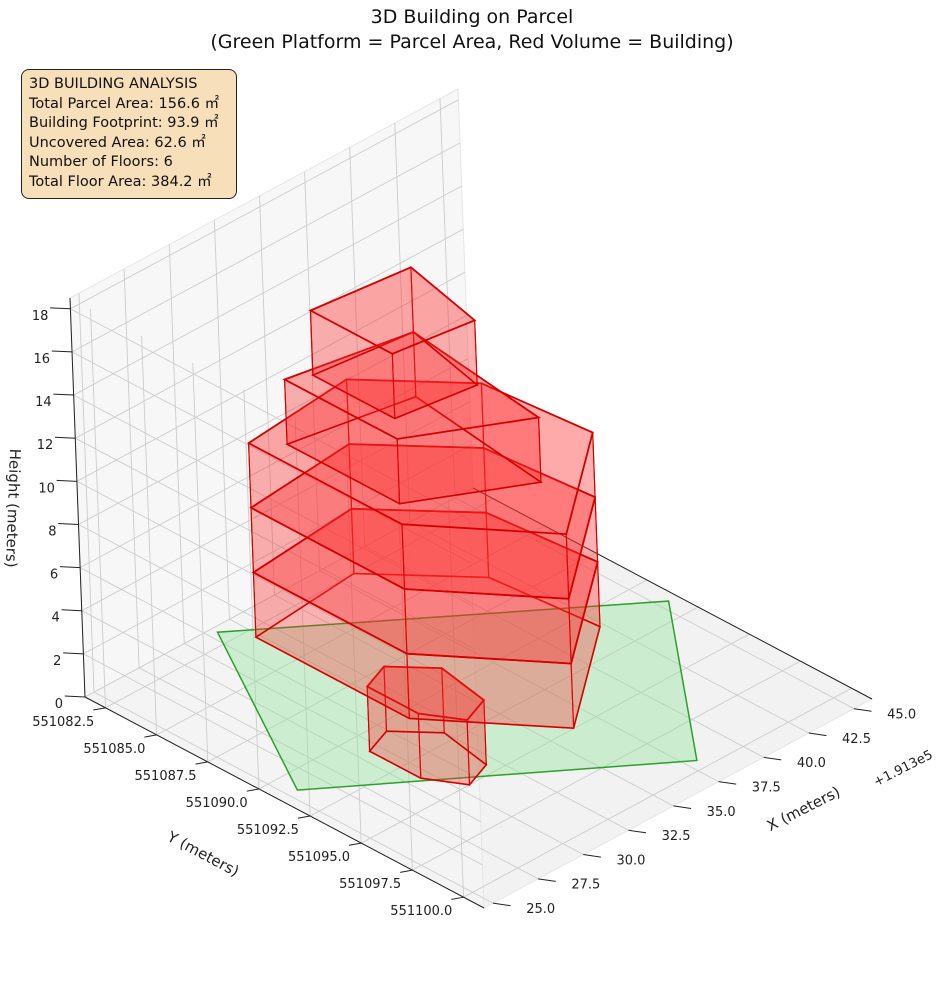  I want to click on y-axis-line, so click(284, 802).